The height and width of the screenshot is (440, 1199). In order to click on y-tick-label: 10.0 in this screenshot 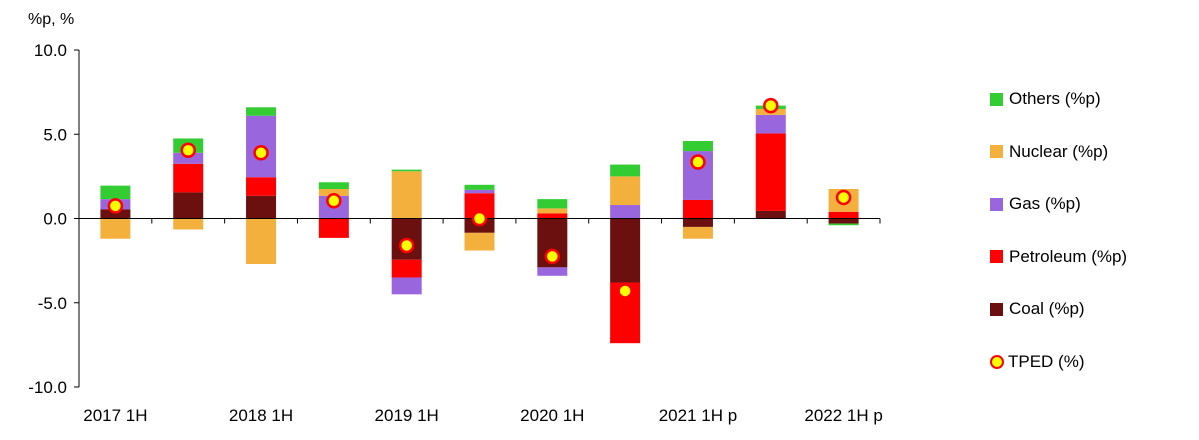, I will do `click(50, 50)`.